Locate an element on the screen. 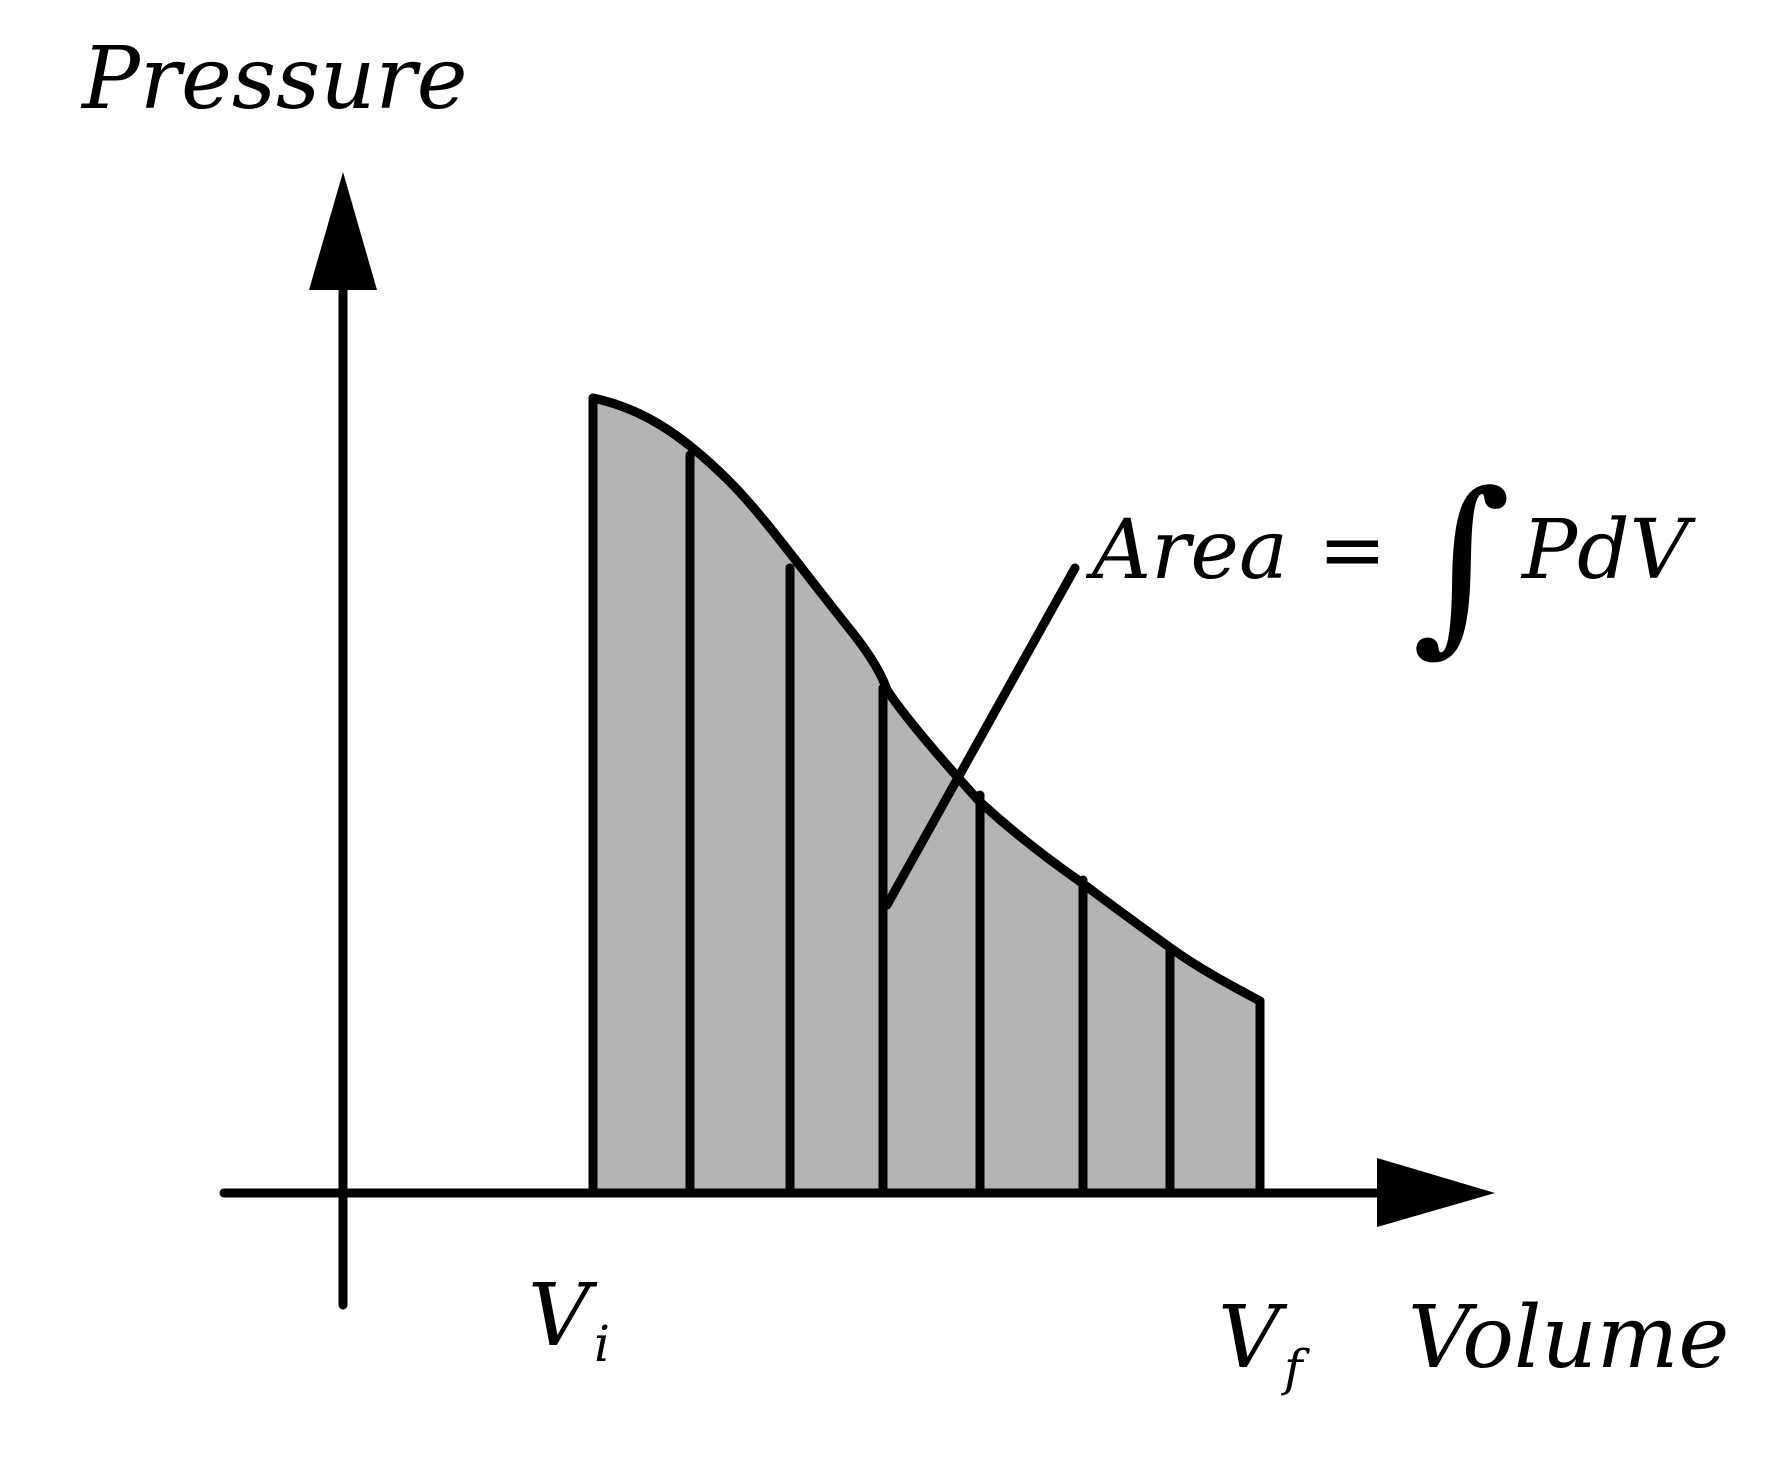 This screenshot has height=1458, width=1772. v-initial-label: V i is located at coordinates (569, 1319).